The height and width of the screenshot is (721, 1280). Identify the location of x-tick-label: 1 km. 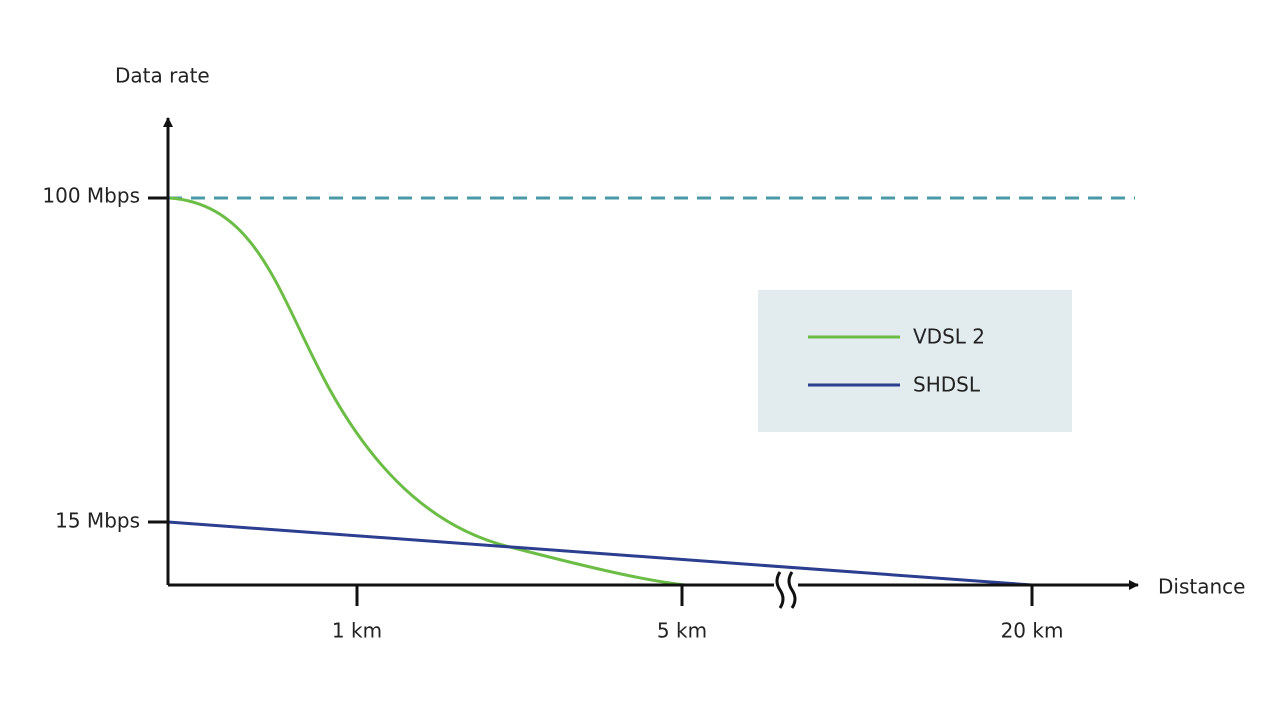
(357, 631).